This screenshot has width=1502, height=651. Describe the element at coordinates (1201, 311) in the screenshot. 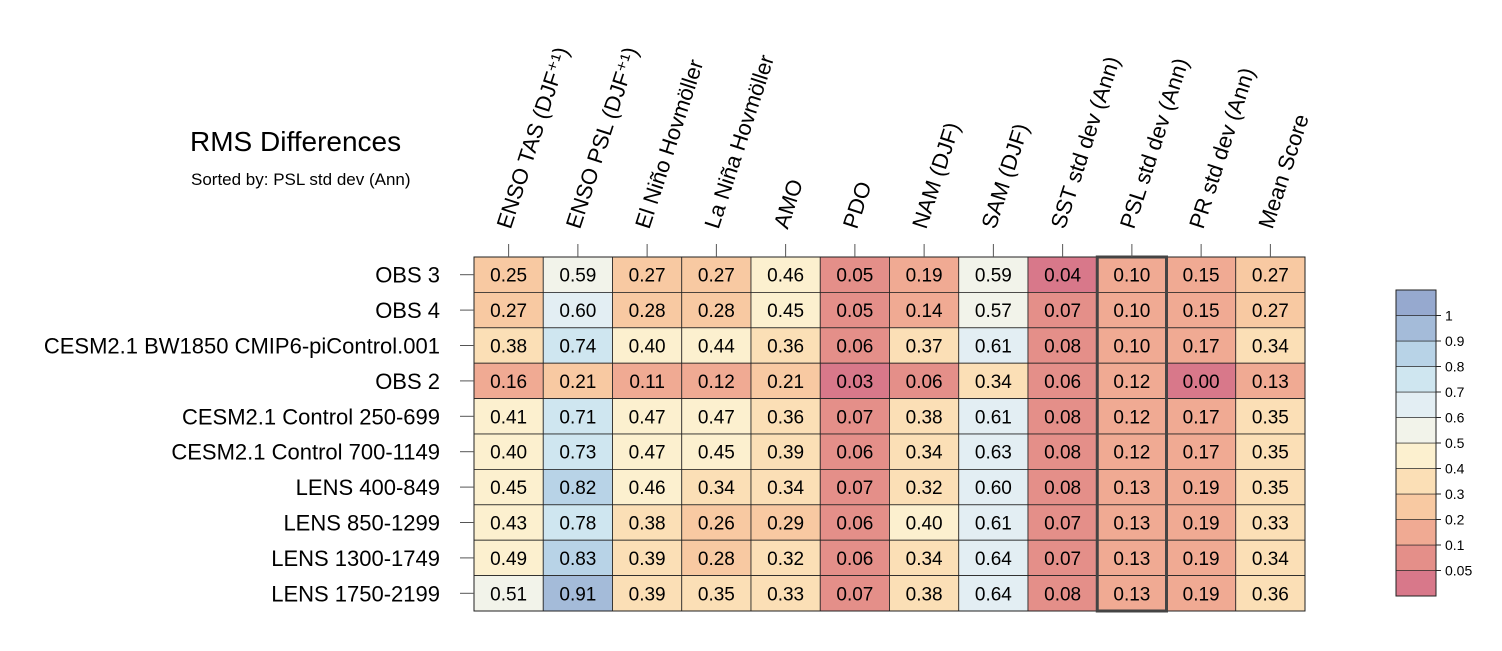

I see `cell-value-label: 0.15` at that location.